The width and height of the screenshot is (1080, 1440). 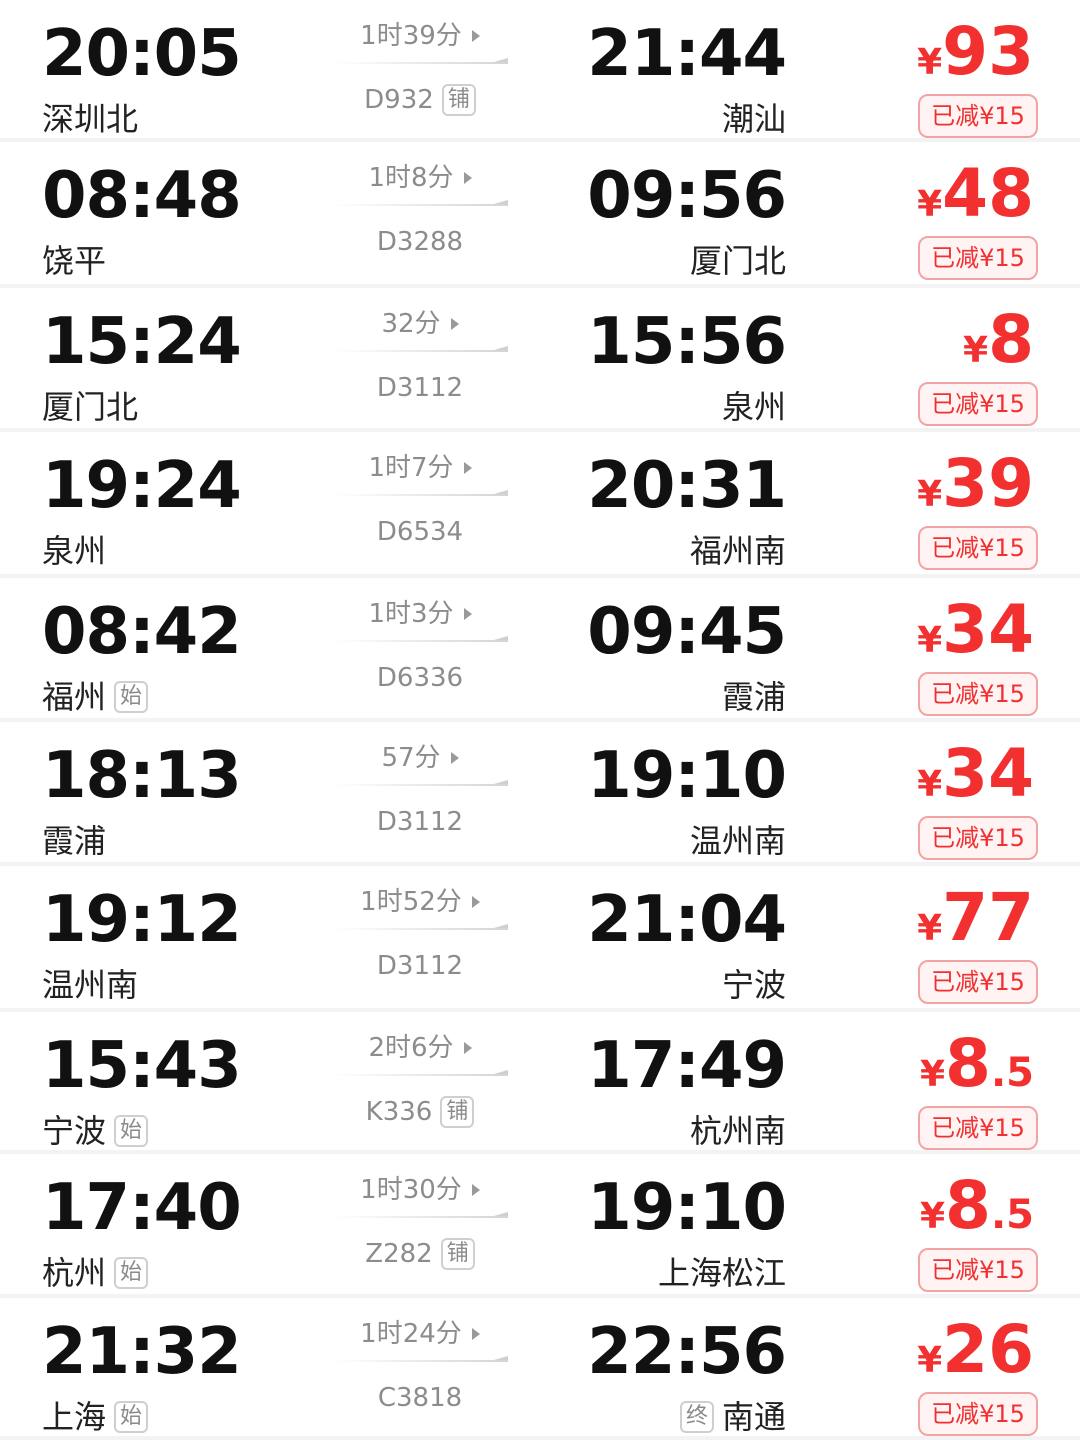 What do you see at coordinates (142, 342) in the screenshot?
I see `departure-time: 15:24` at bounding box center [142, 342].